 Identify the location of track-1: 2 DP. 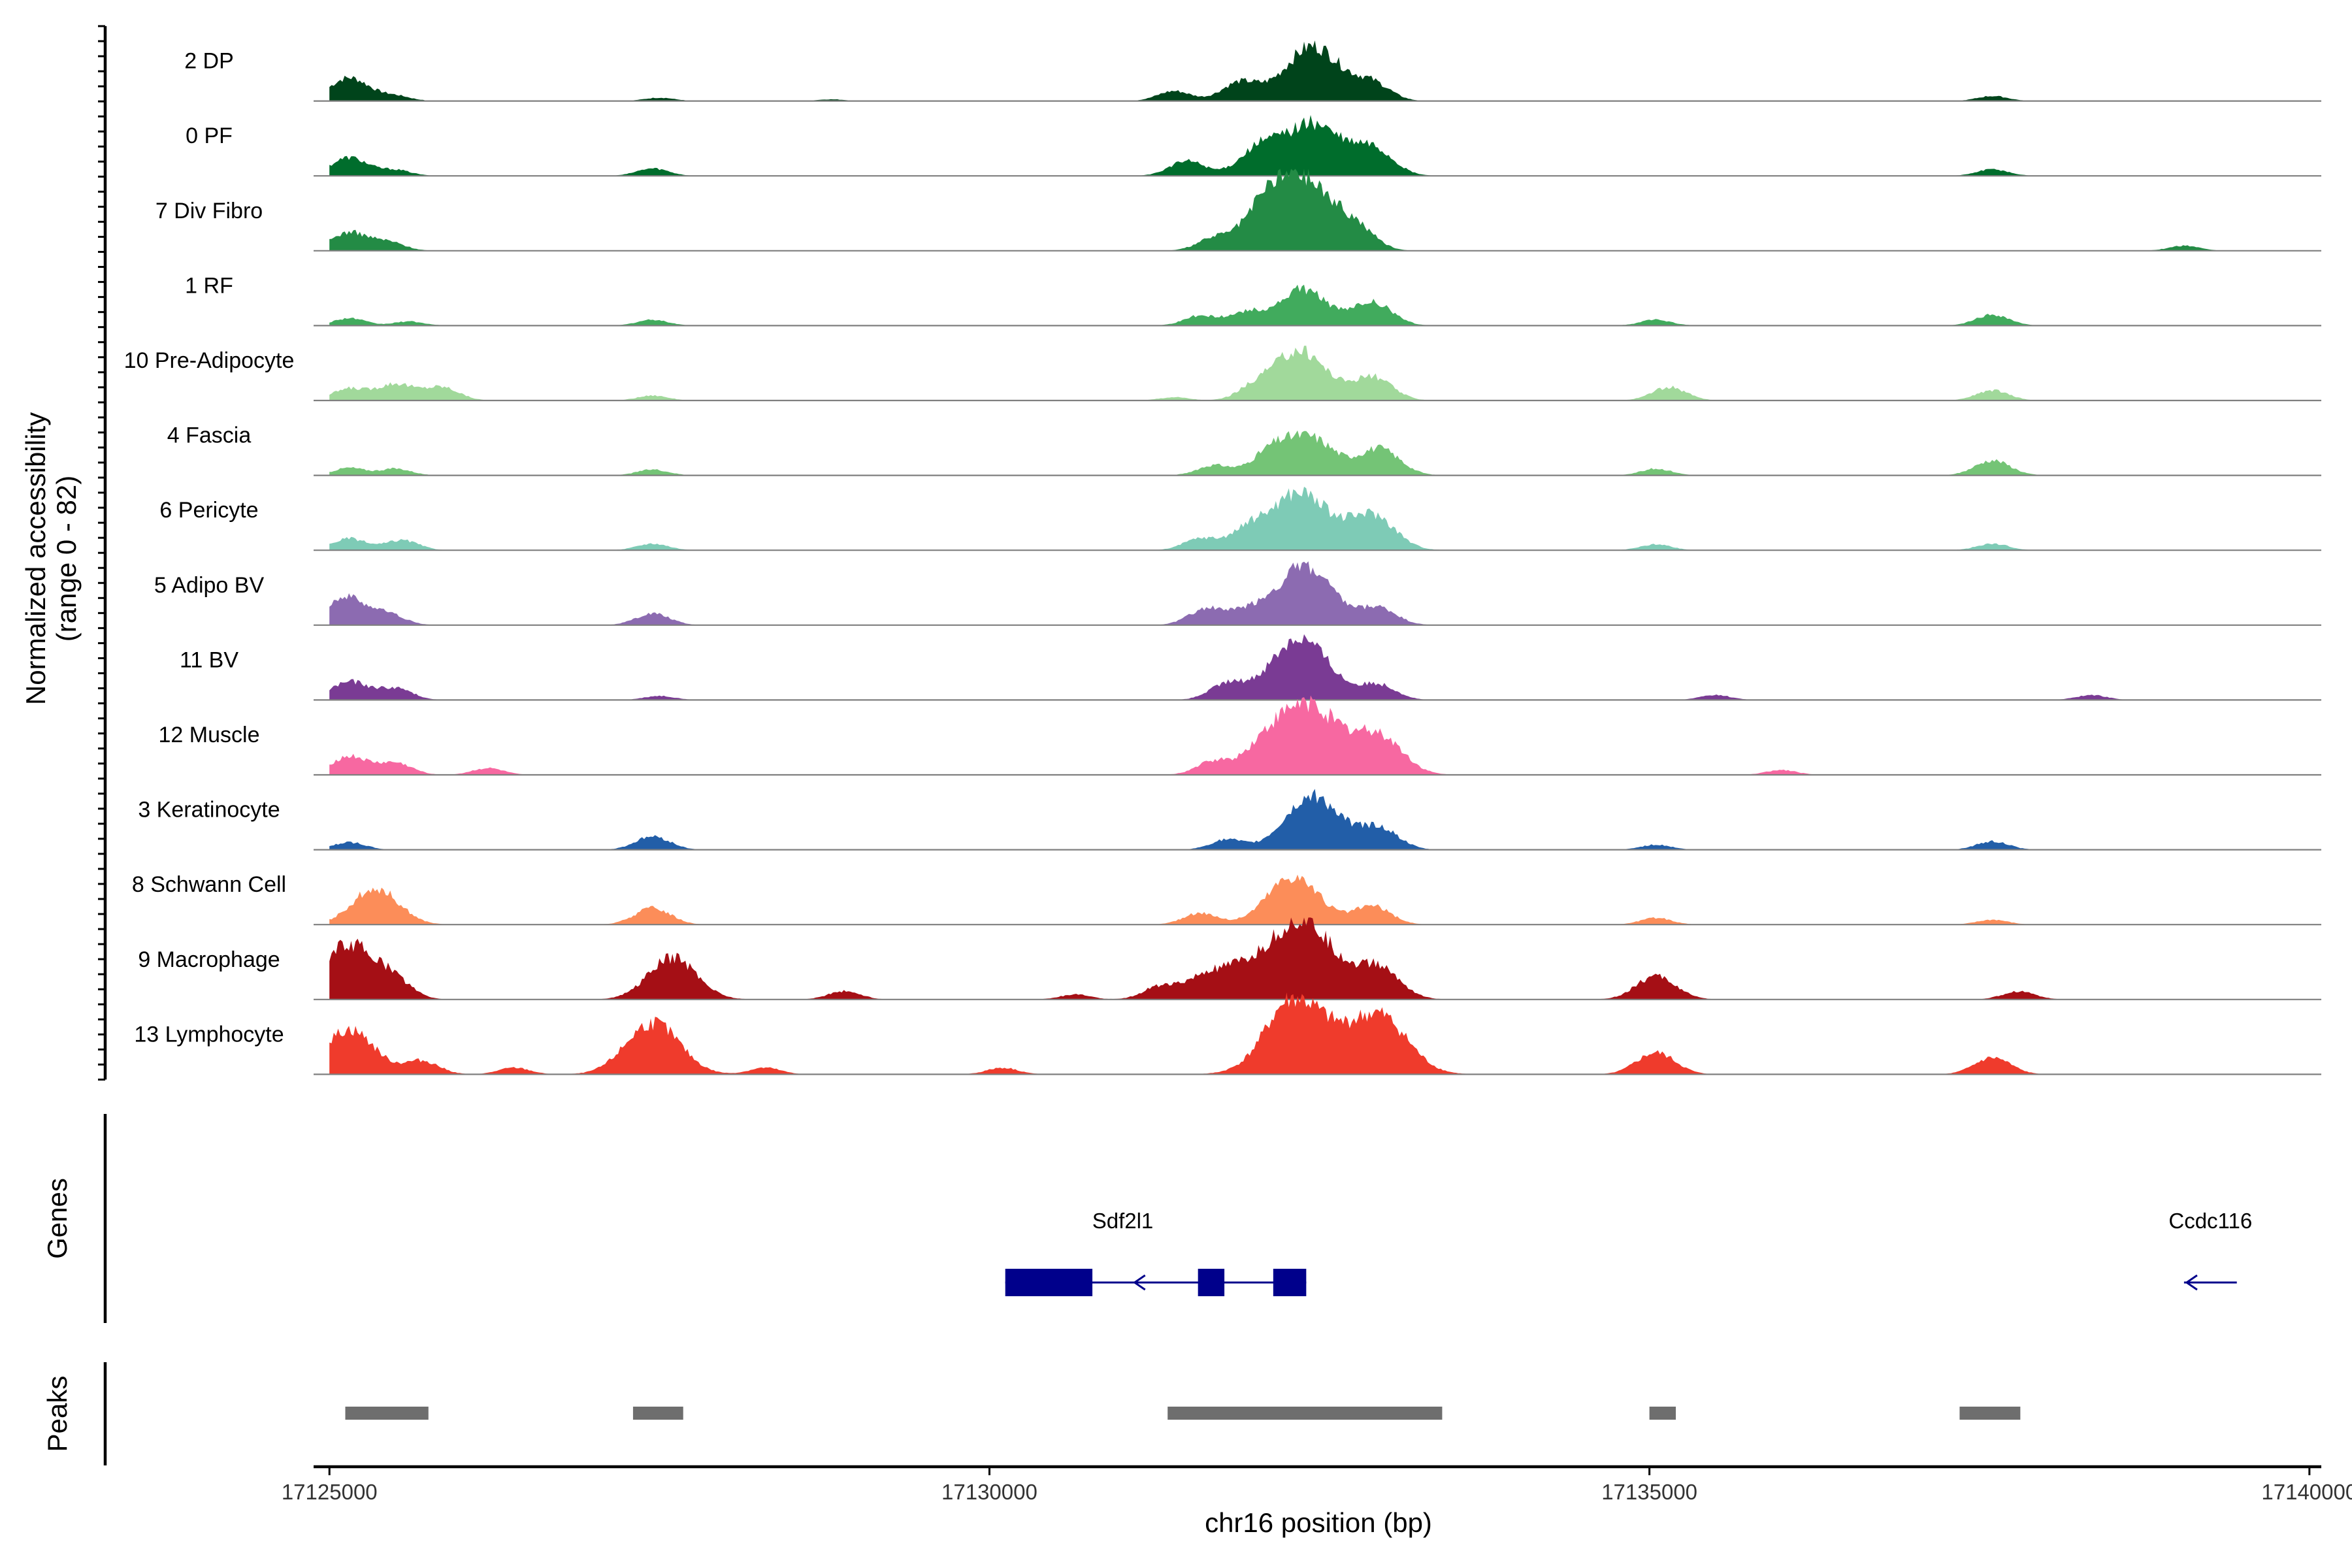
(1252, 71).